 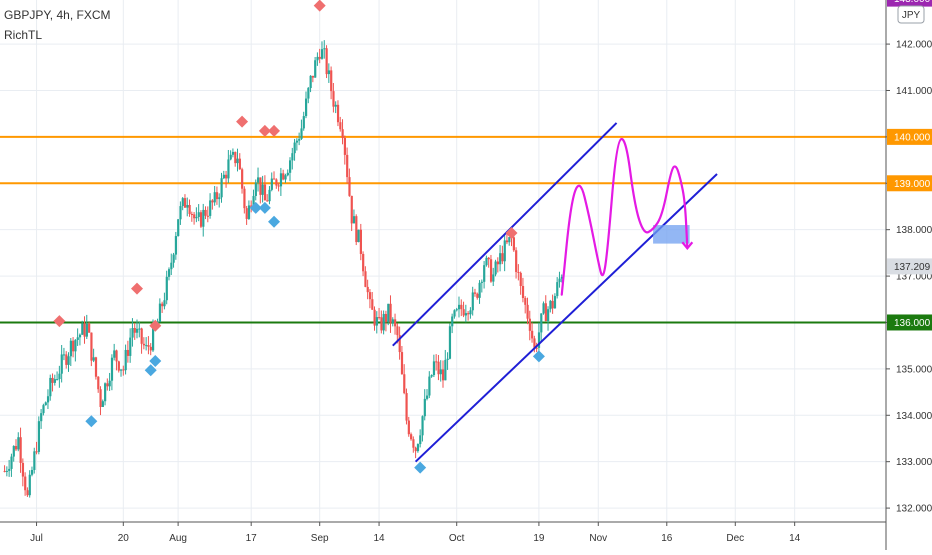 I want to click on projection-curve, so click(x=624, y=217).